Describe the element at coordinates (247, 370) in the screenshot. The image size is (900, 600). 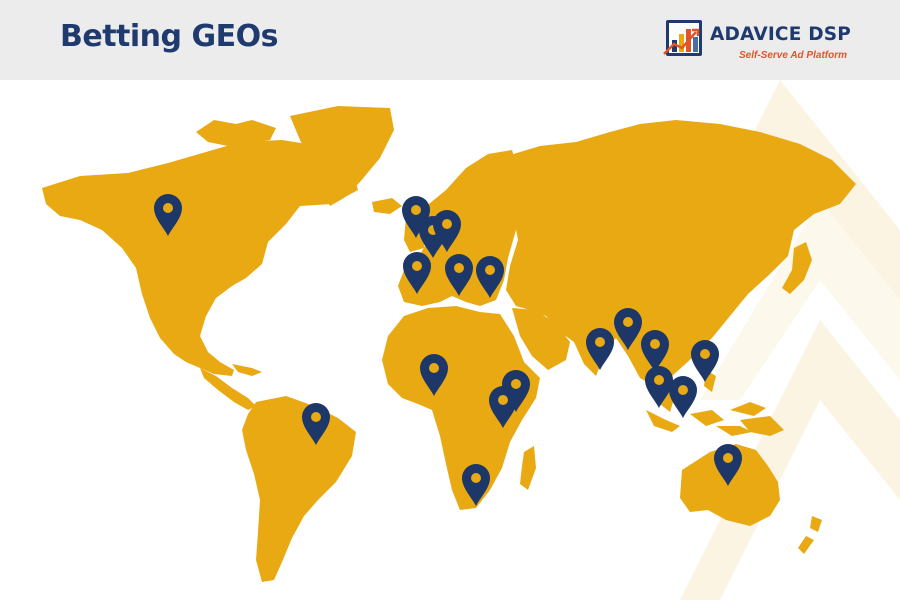
I see `caribbean-land` at that location.